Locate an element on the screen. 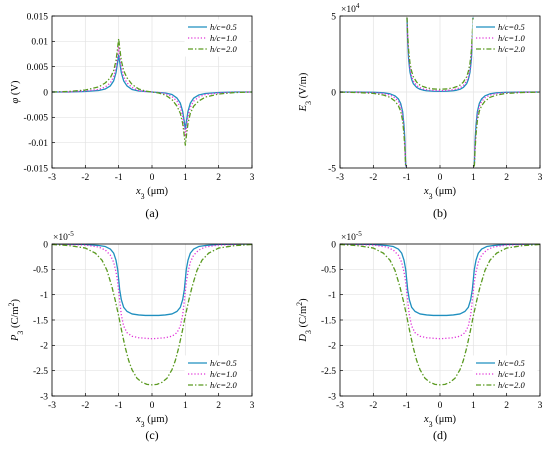 The height and width of the screenshot is (451, 550). y-axis-label: φ (V) is located at coordinates (15, 92).